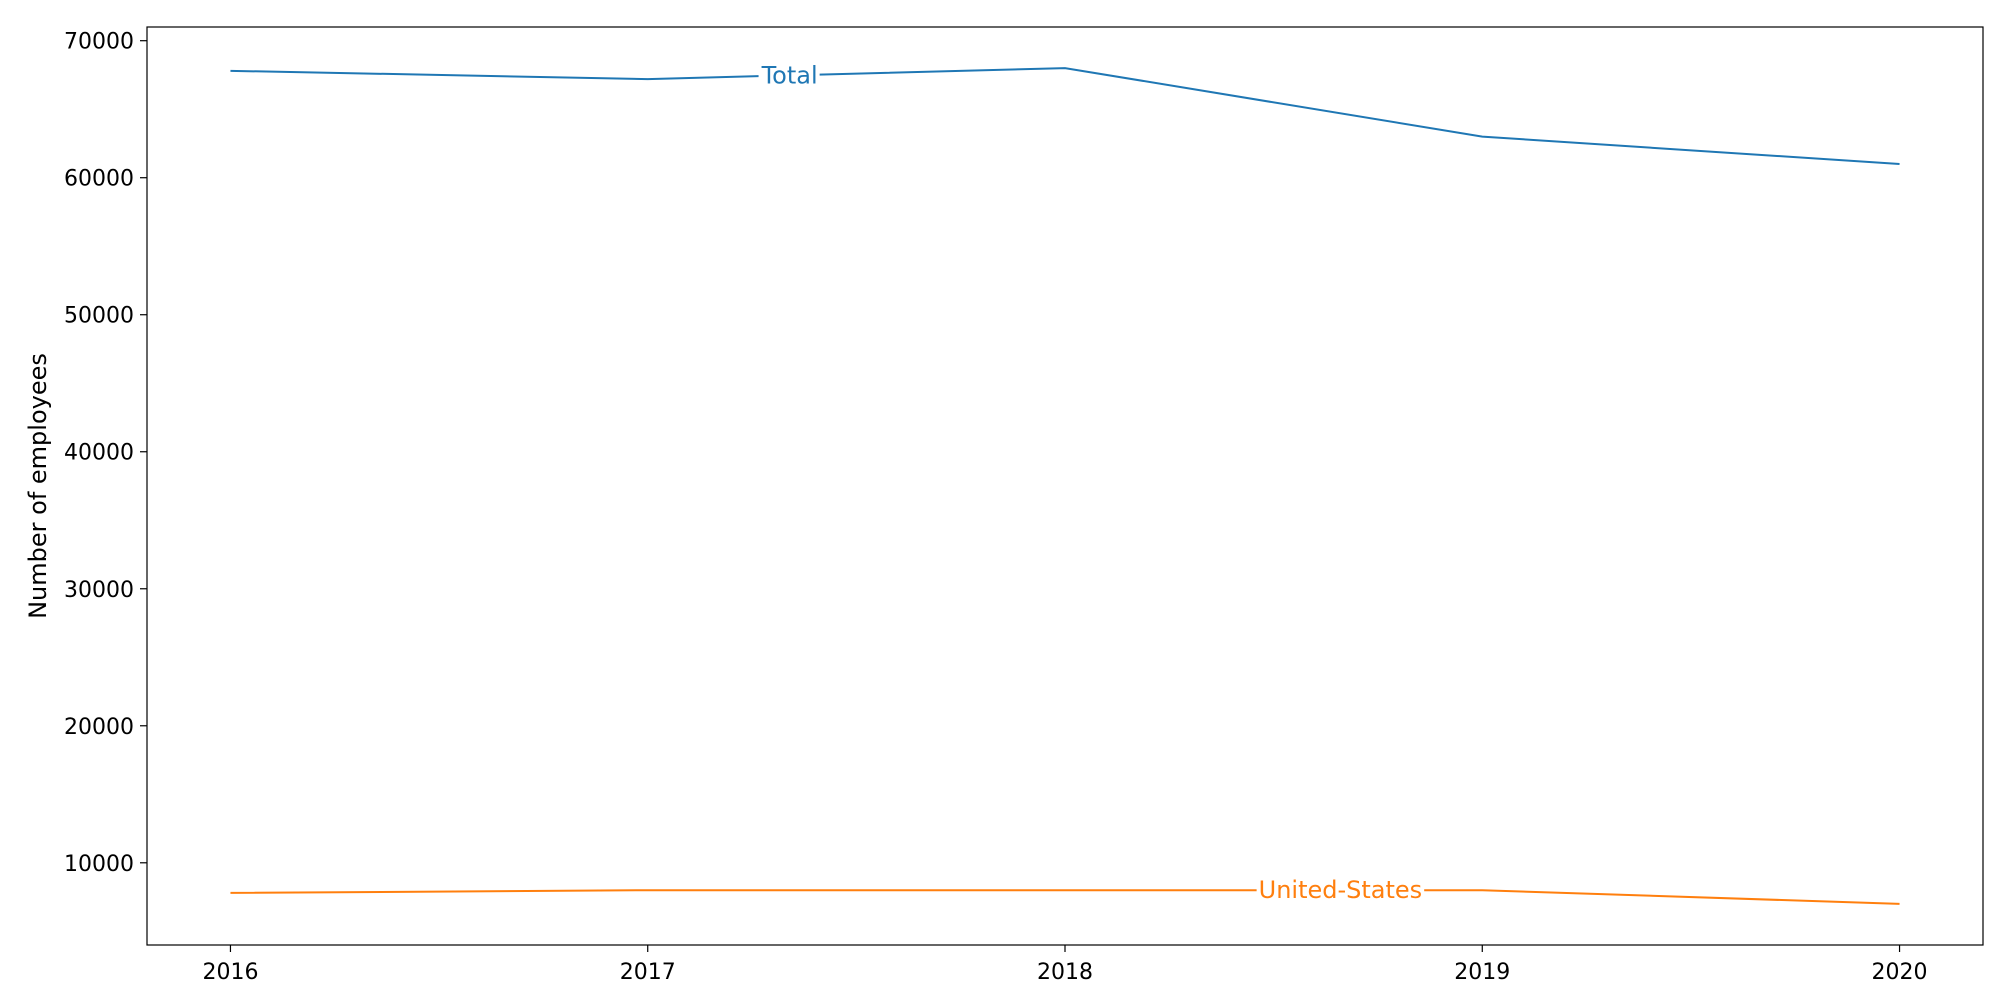 The width and height of the screenshot is (2000, 1000). I want to click on y-axis: 10000 20000 30000 40000 50000 60000 70000, so click(105, 453).